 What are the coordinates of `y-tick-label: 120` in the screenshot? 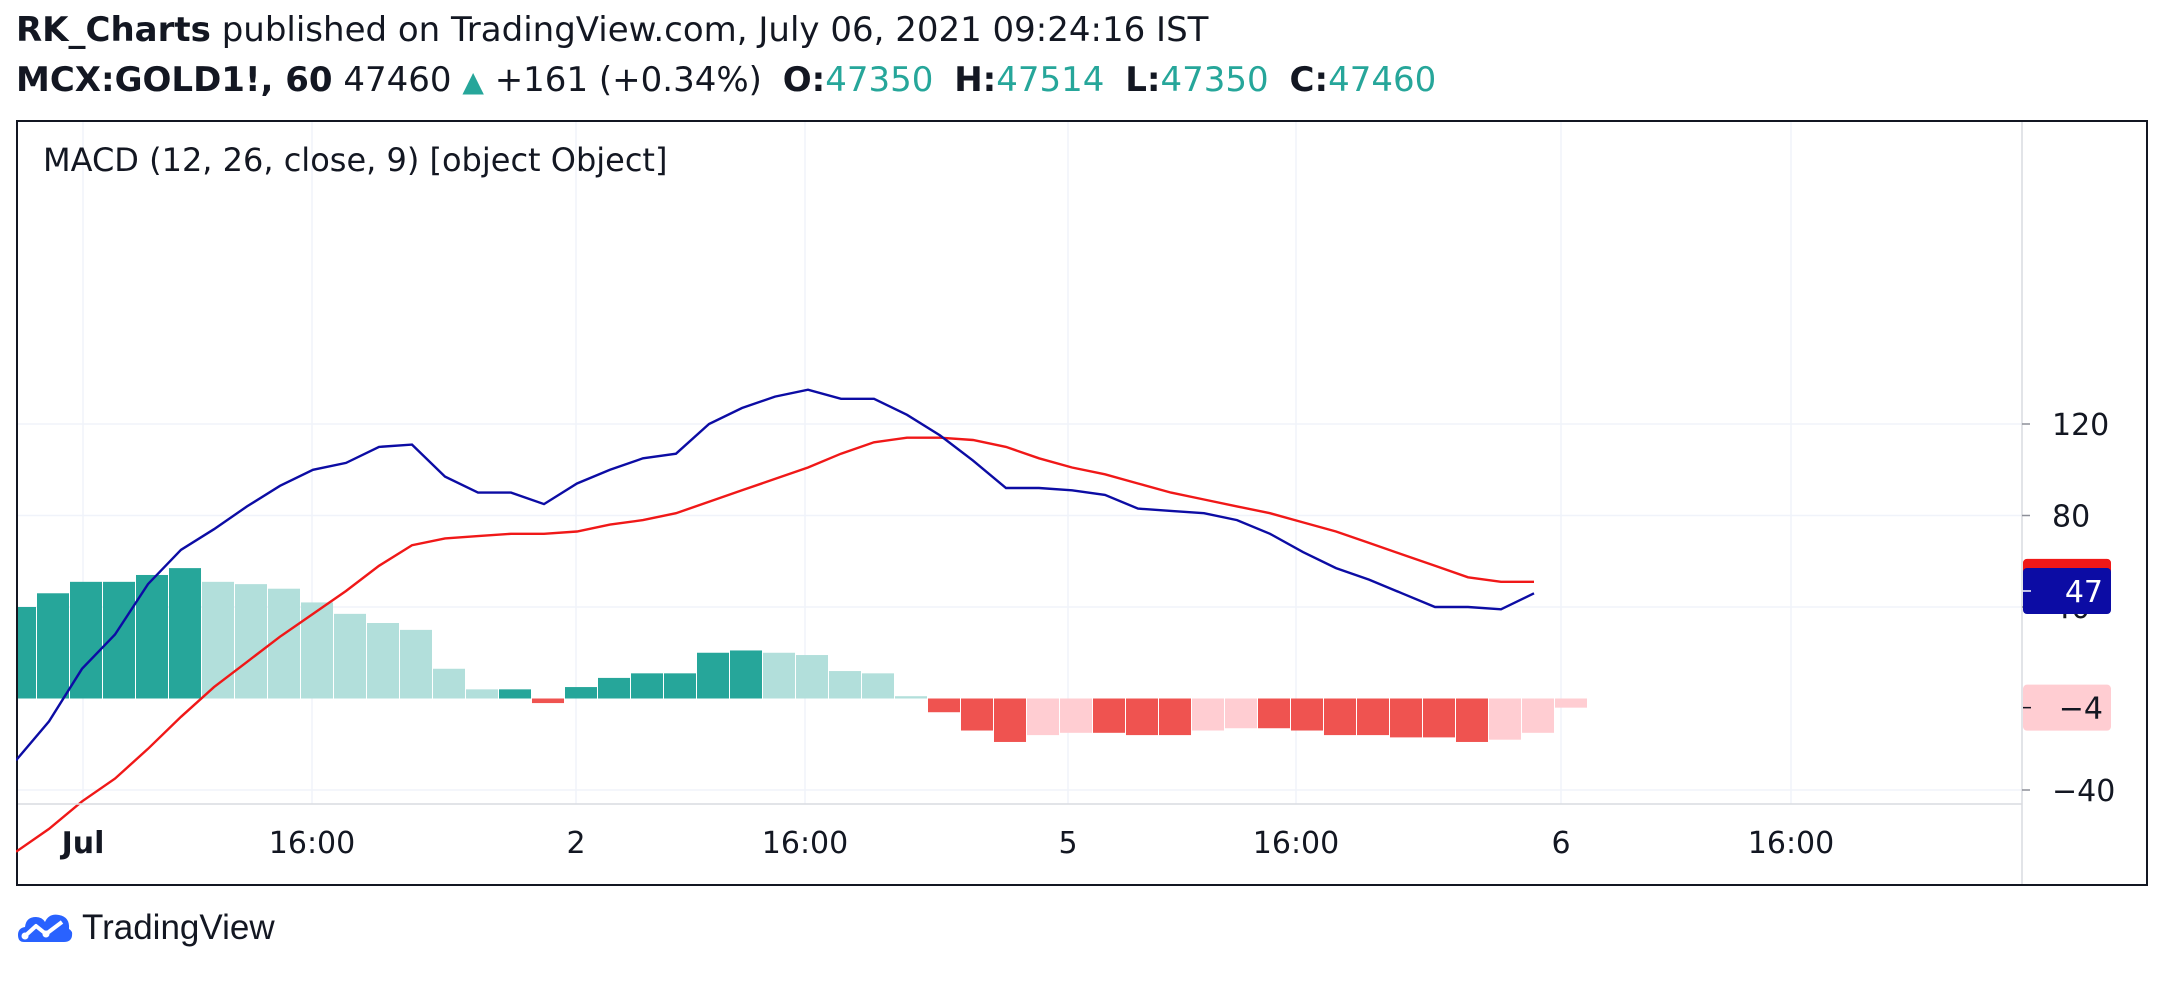 It's located at (2080, 425).